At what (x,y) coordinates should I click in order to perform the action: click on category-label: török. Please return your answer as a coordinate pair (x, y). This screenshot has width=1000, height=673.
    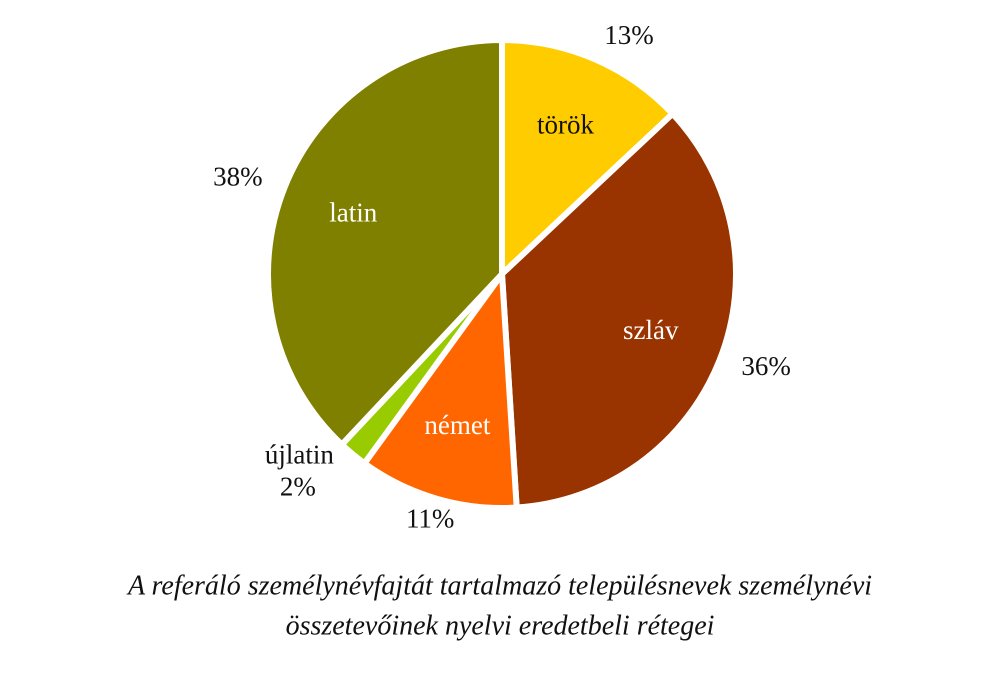
    Looking at the image, I should click on (565, 124).